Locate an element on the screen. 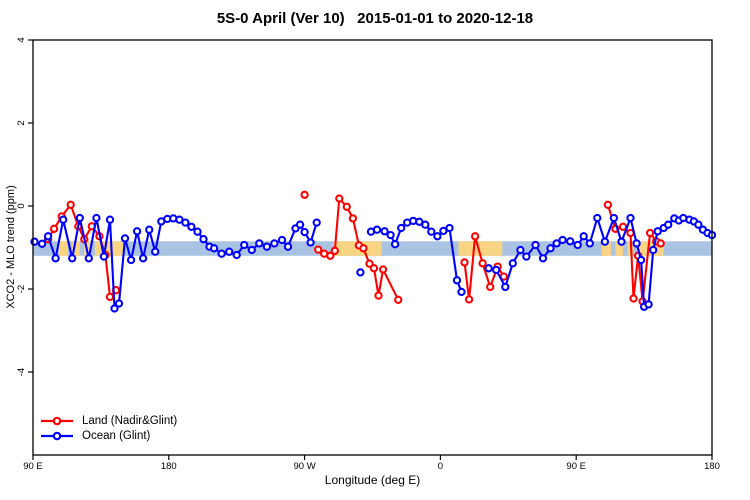 The height and width of the screenshot is (500, 750). ocean-series-line is located at coordinates (176, 263).